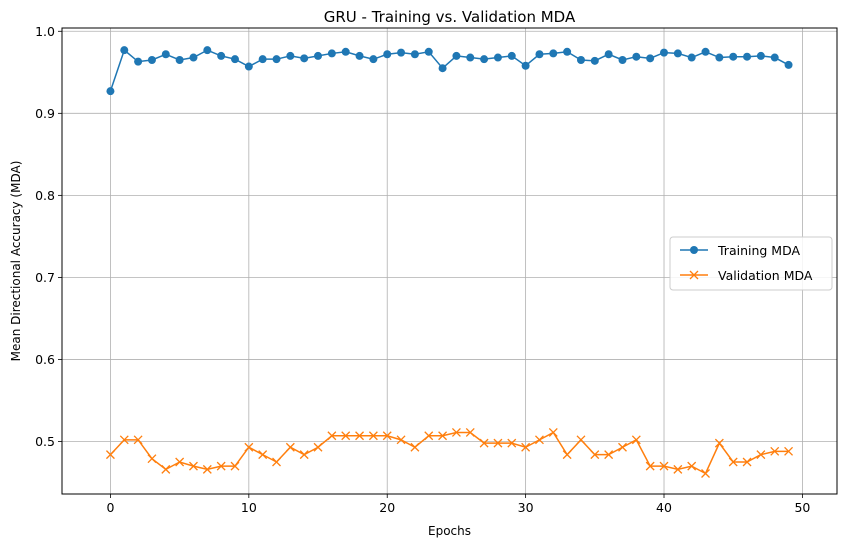 The image size is (846, 547). I want to click on y-tick-label: 0.9, so click(45, 113).